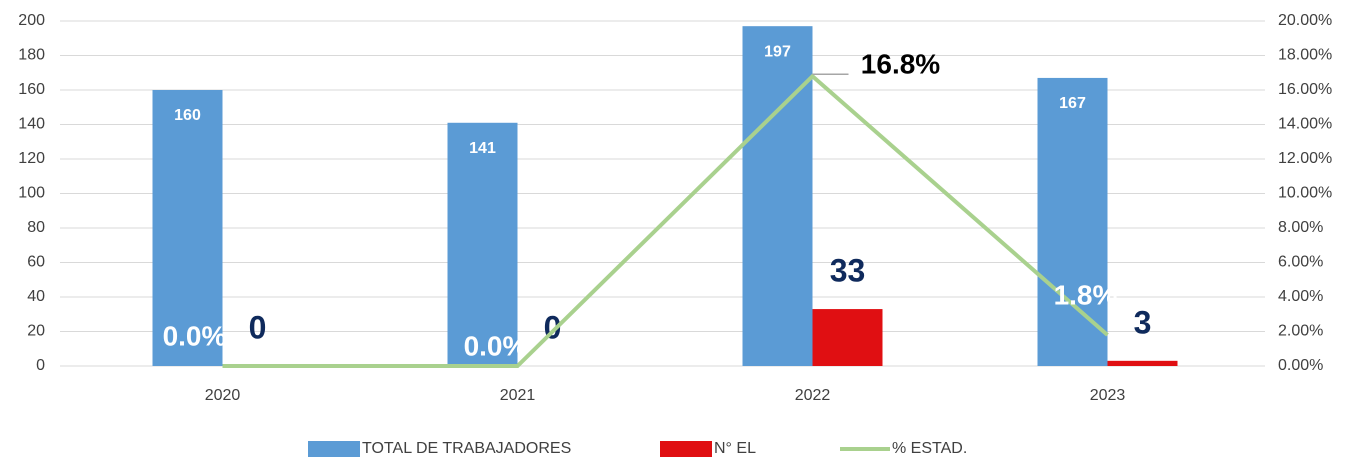 Image resolution: width=1350 pixels, height=458 pixels. I want to click on y-tick-label: 160, so click(31, 89).